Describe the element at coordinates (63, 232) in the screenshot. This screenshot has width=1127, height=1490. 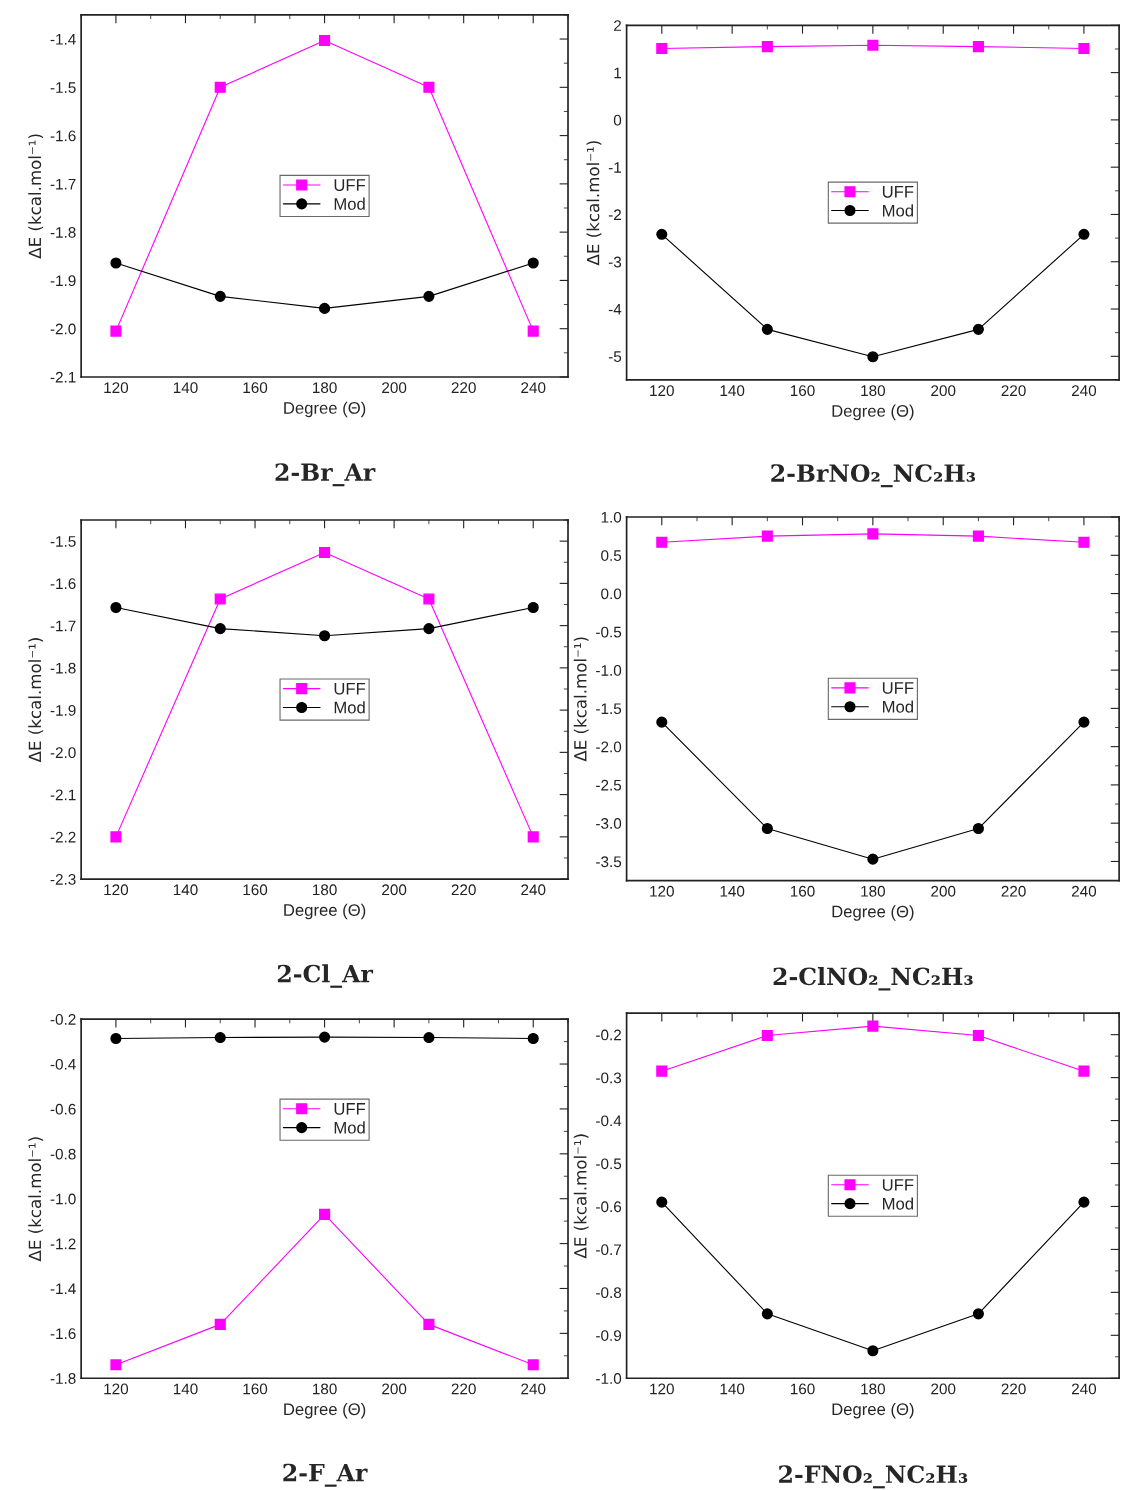
I see `y-tick-label: -1.8` at that location.